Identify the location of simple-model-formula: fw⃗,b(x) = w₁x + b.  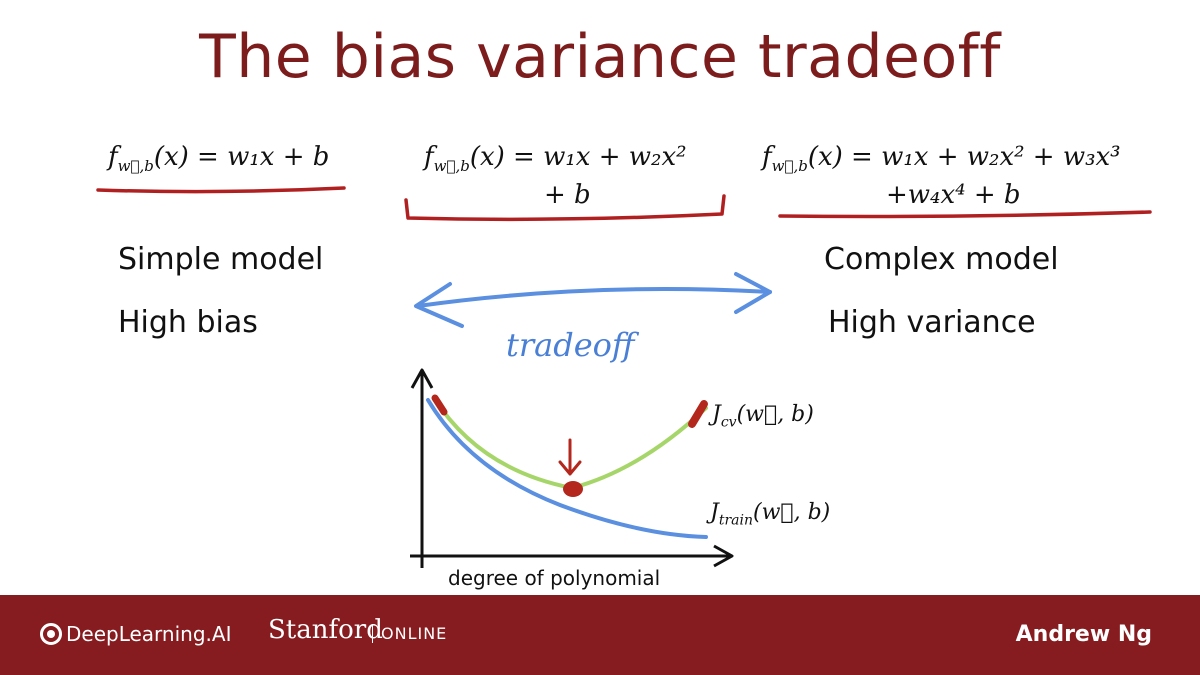
(218, 158).